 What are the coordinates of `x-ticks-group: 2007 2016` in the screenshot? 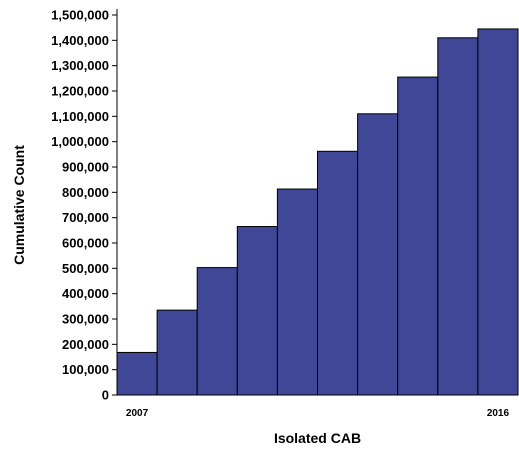 It's located at (318, 413).